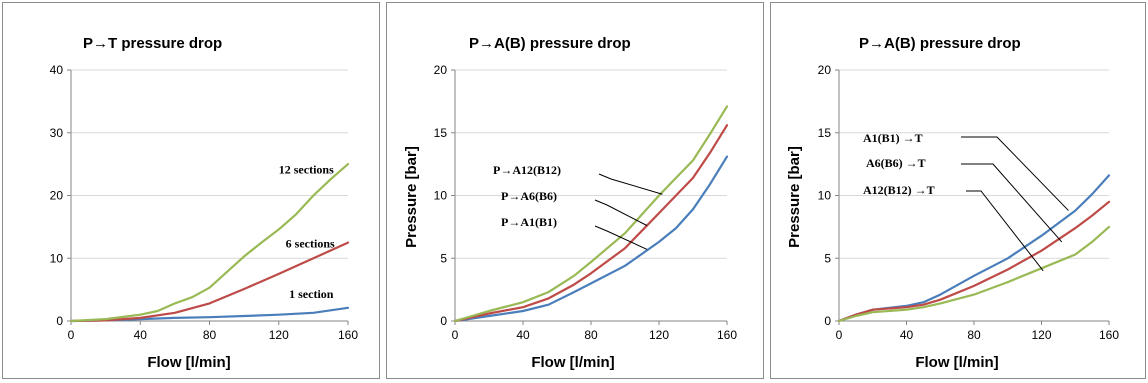 Image resolution: width=1148 pixels, height=383 pixels. I want to click on annotation-label: 12 sections, so click(306, 170).